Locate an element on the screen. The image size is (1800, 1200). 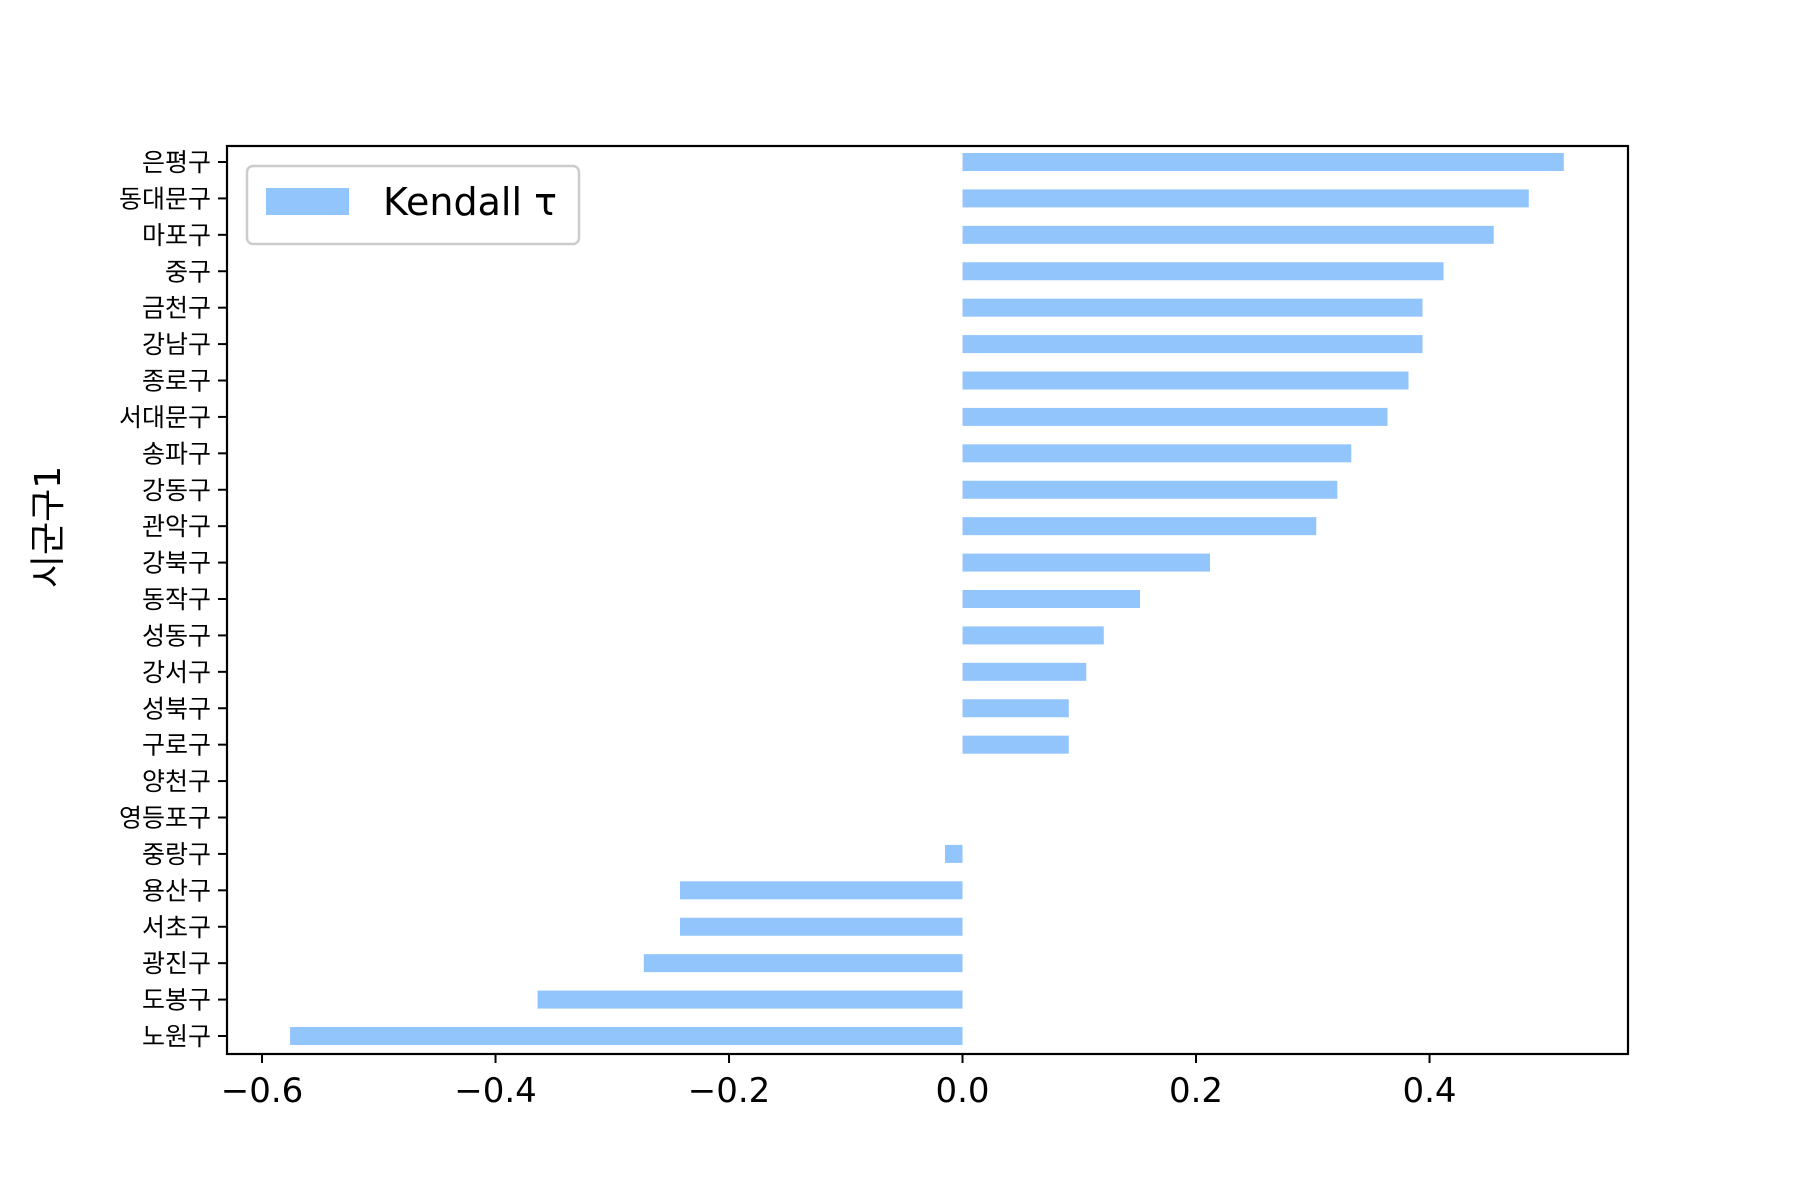
y-tick-label: 노원구 is located at coordinates (176, 1036).